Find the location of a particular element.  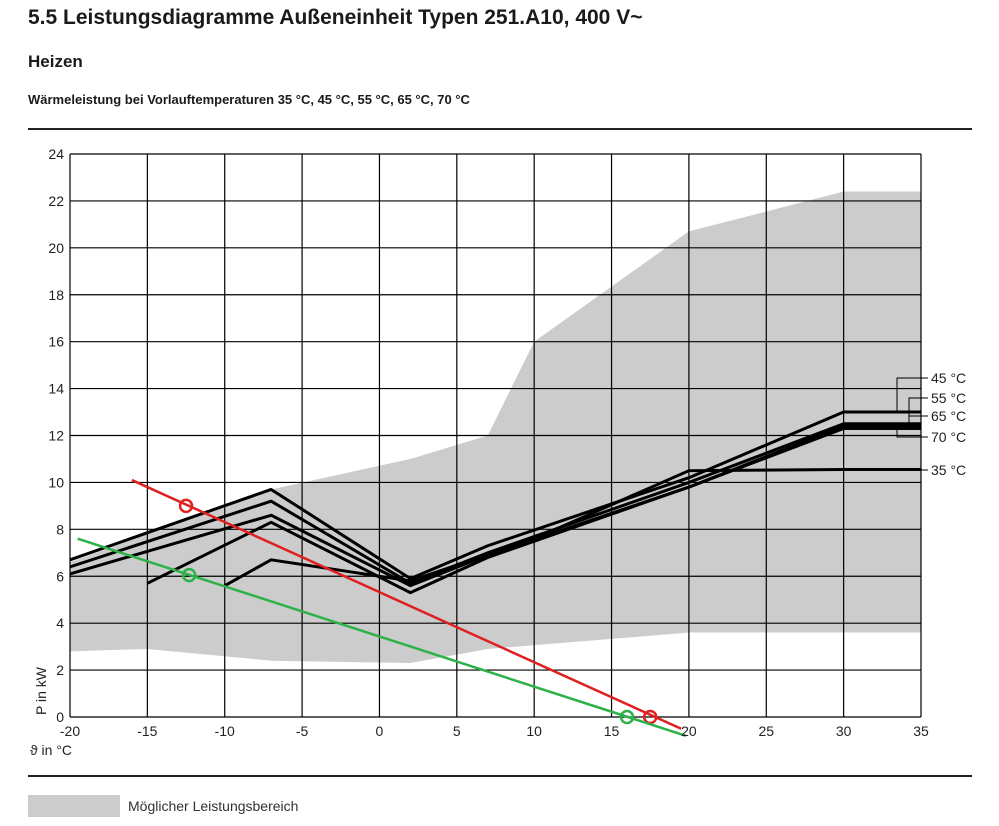

x-tick-label: 15 is located at coordinates (612, 731).